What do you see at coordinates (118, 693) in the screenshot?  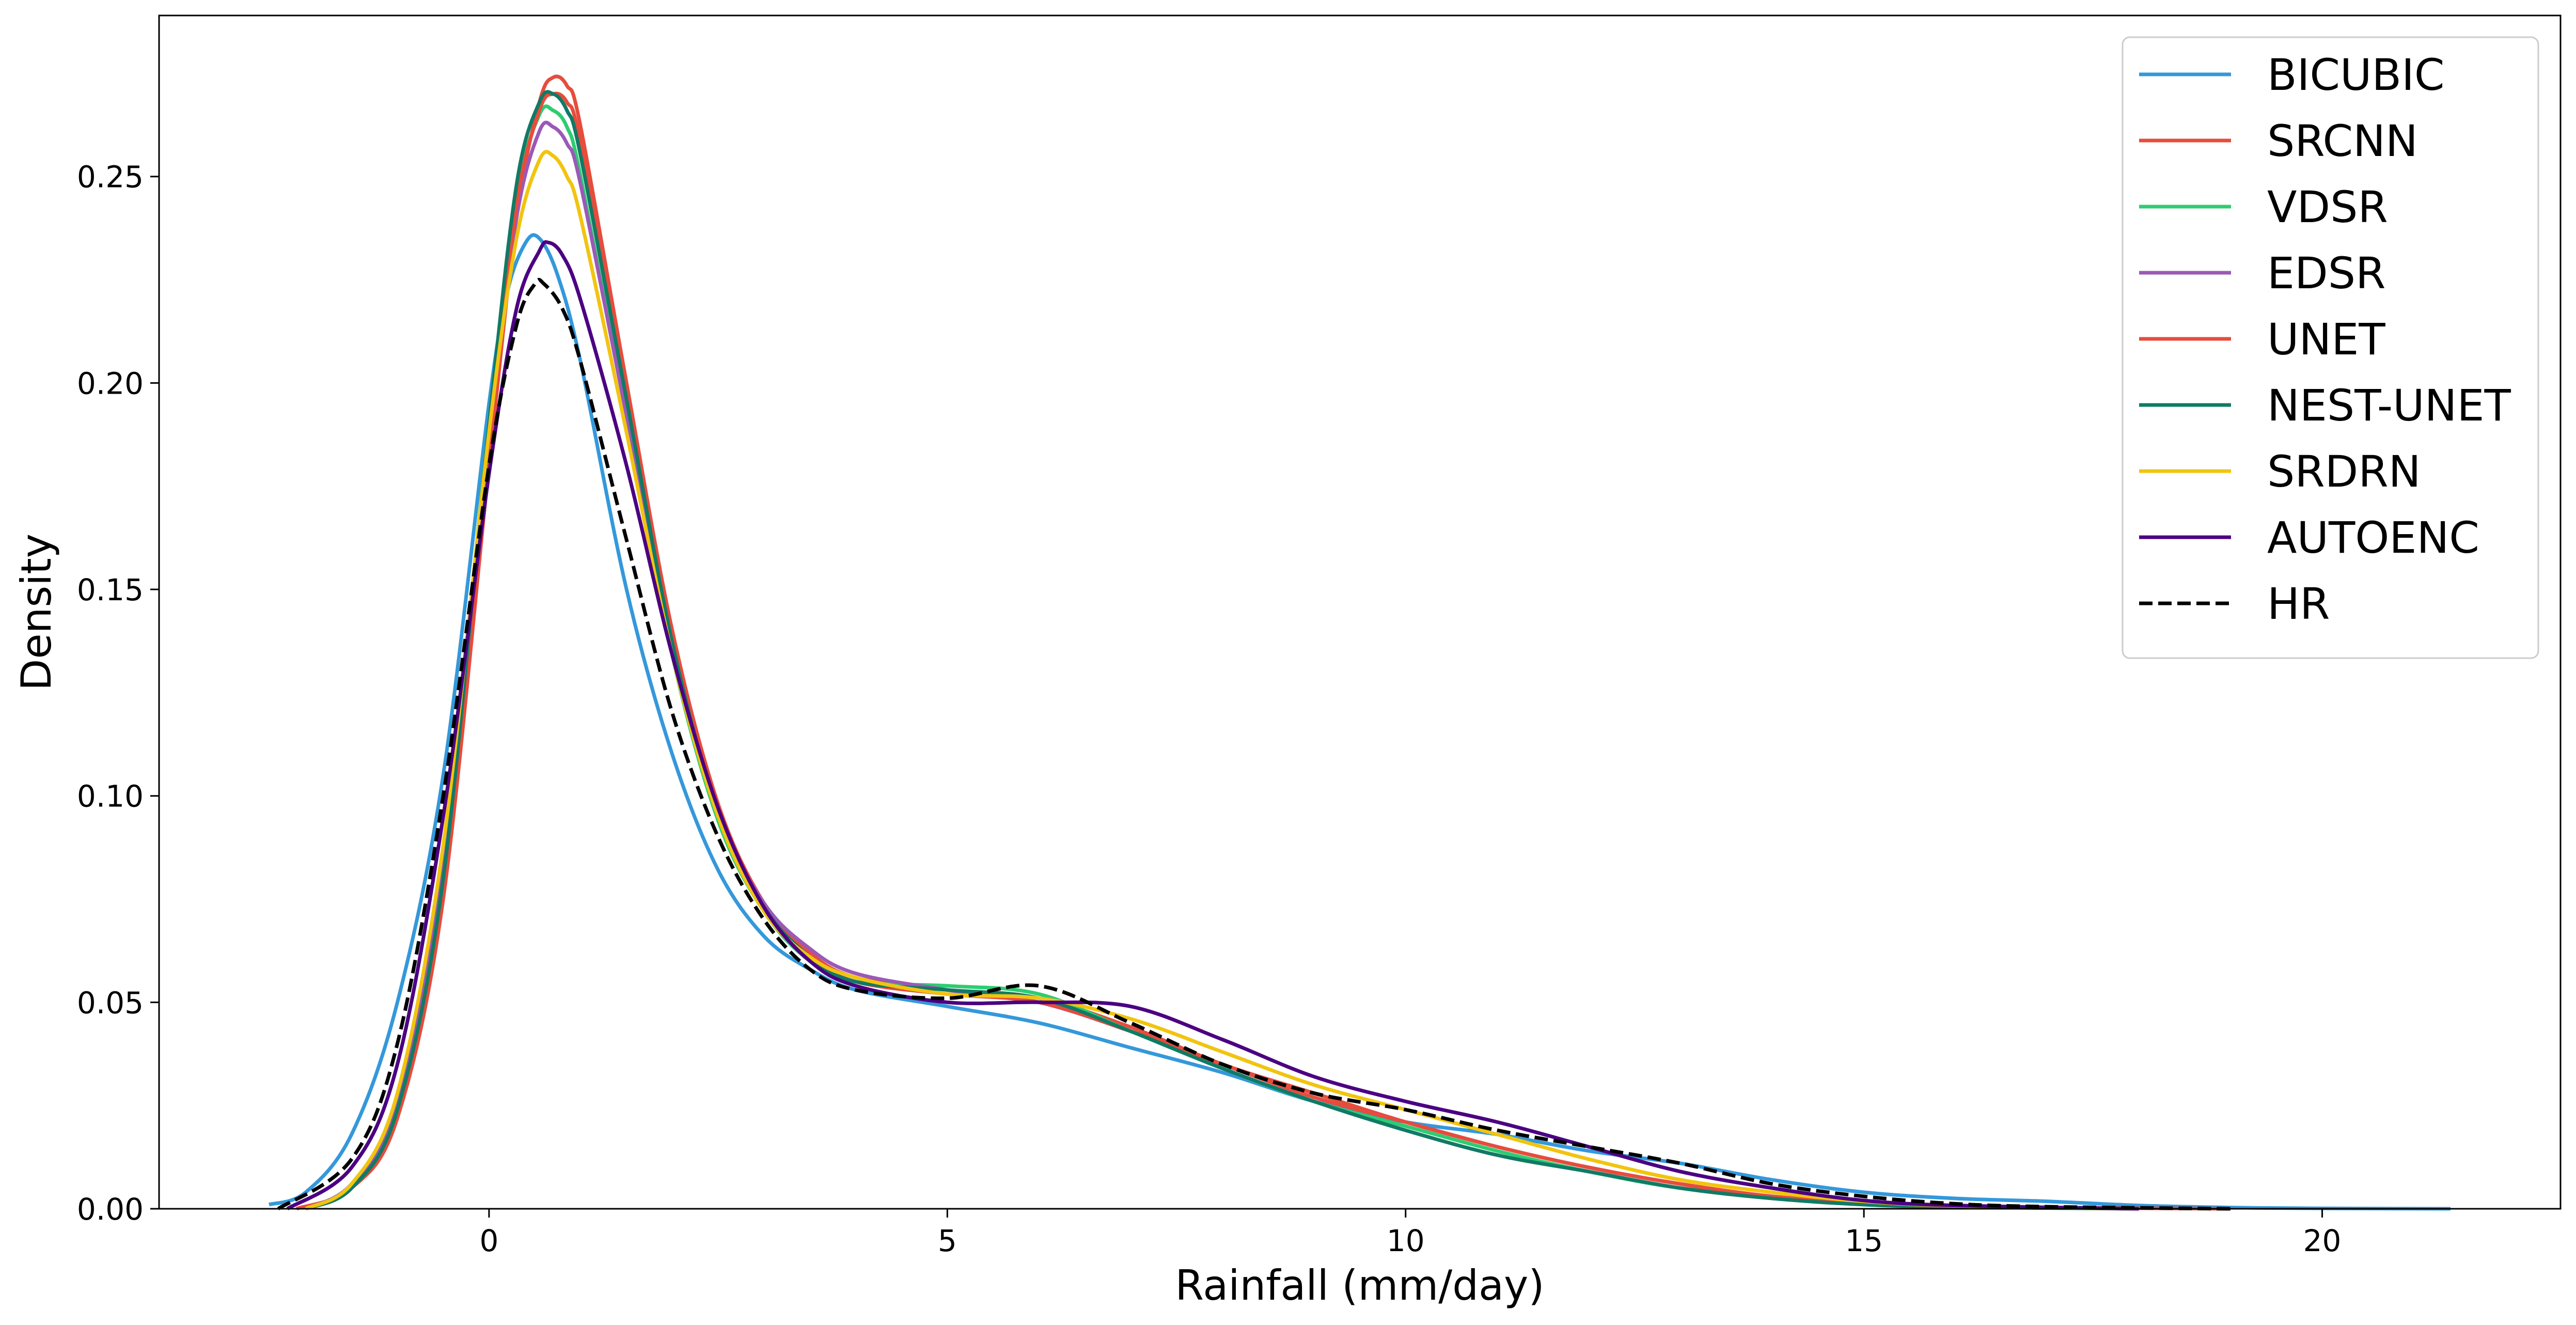 I see `y-axis-ticks: 0.00 0.05 0.10 0.15 0.20 0.25` at bounding box center [118, 693].